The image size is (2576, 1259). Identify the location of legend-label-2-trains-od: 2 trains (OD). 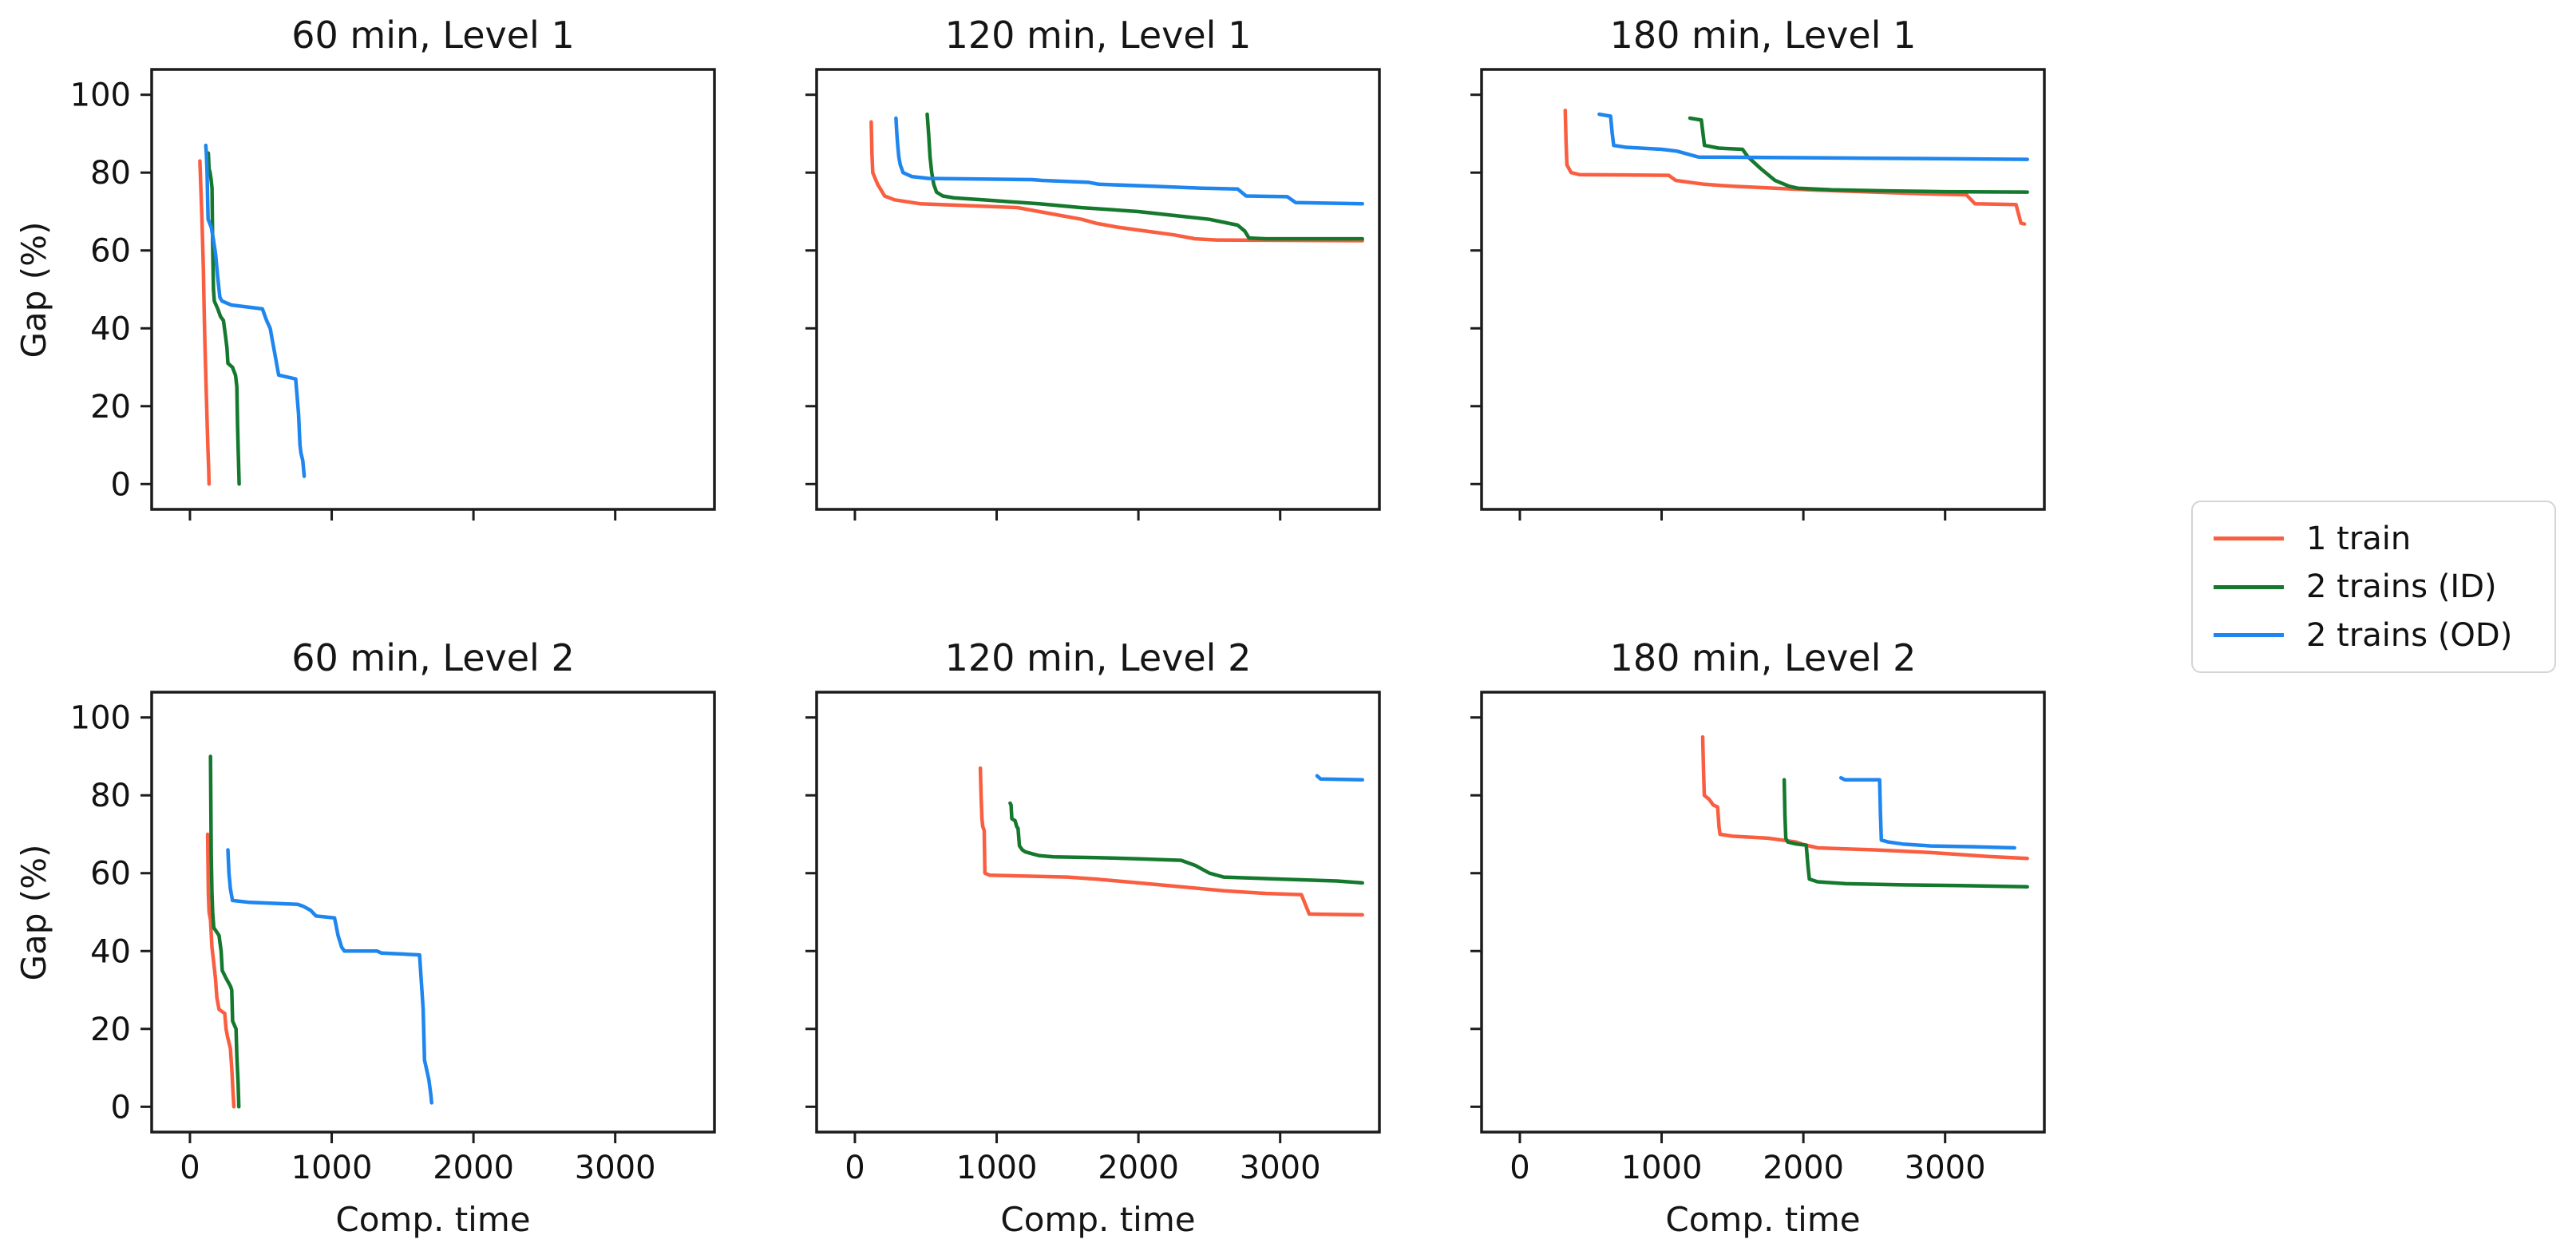
(2410, 635).